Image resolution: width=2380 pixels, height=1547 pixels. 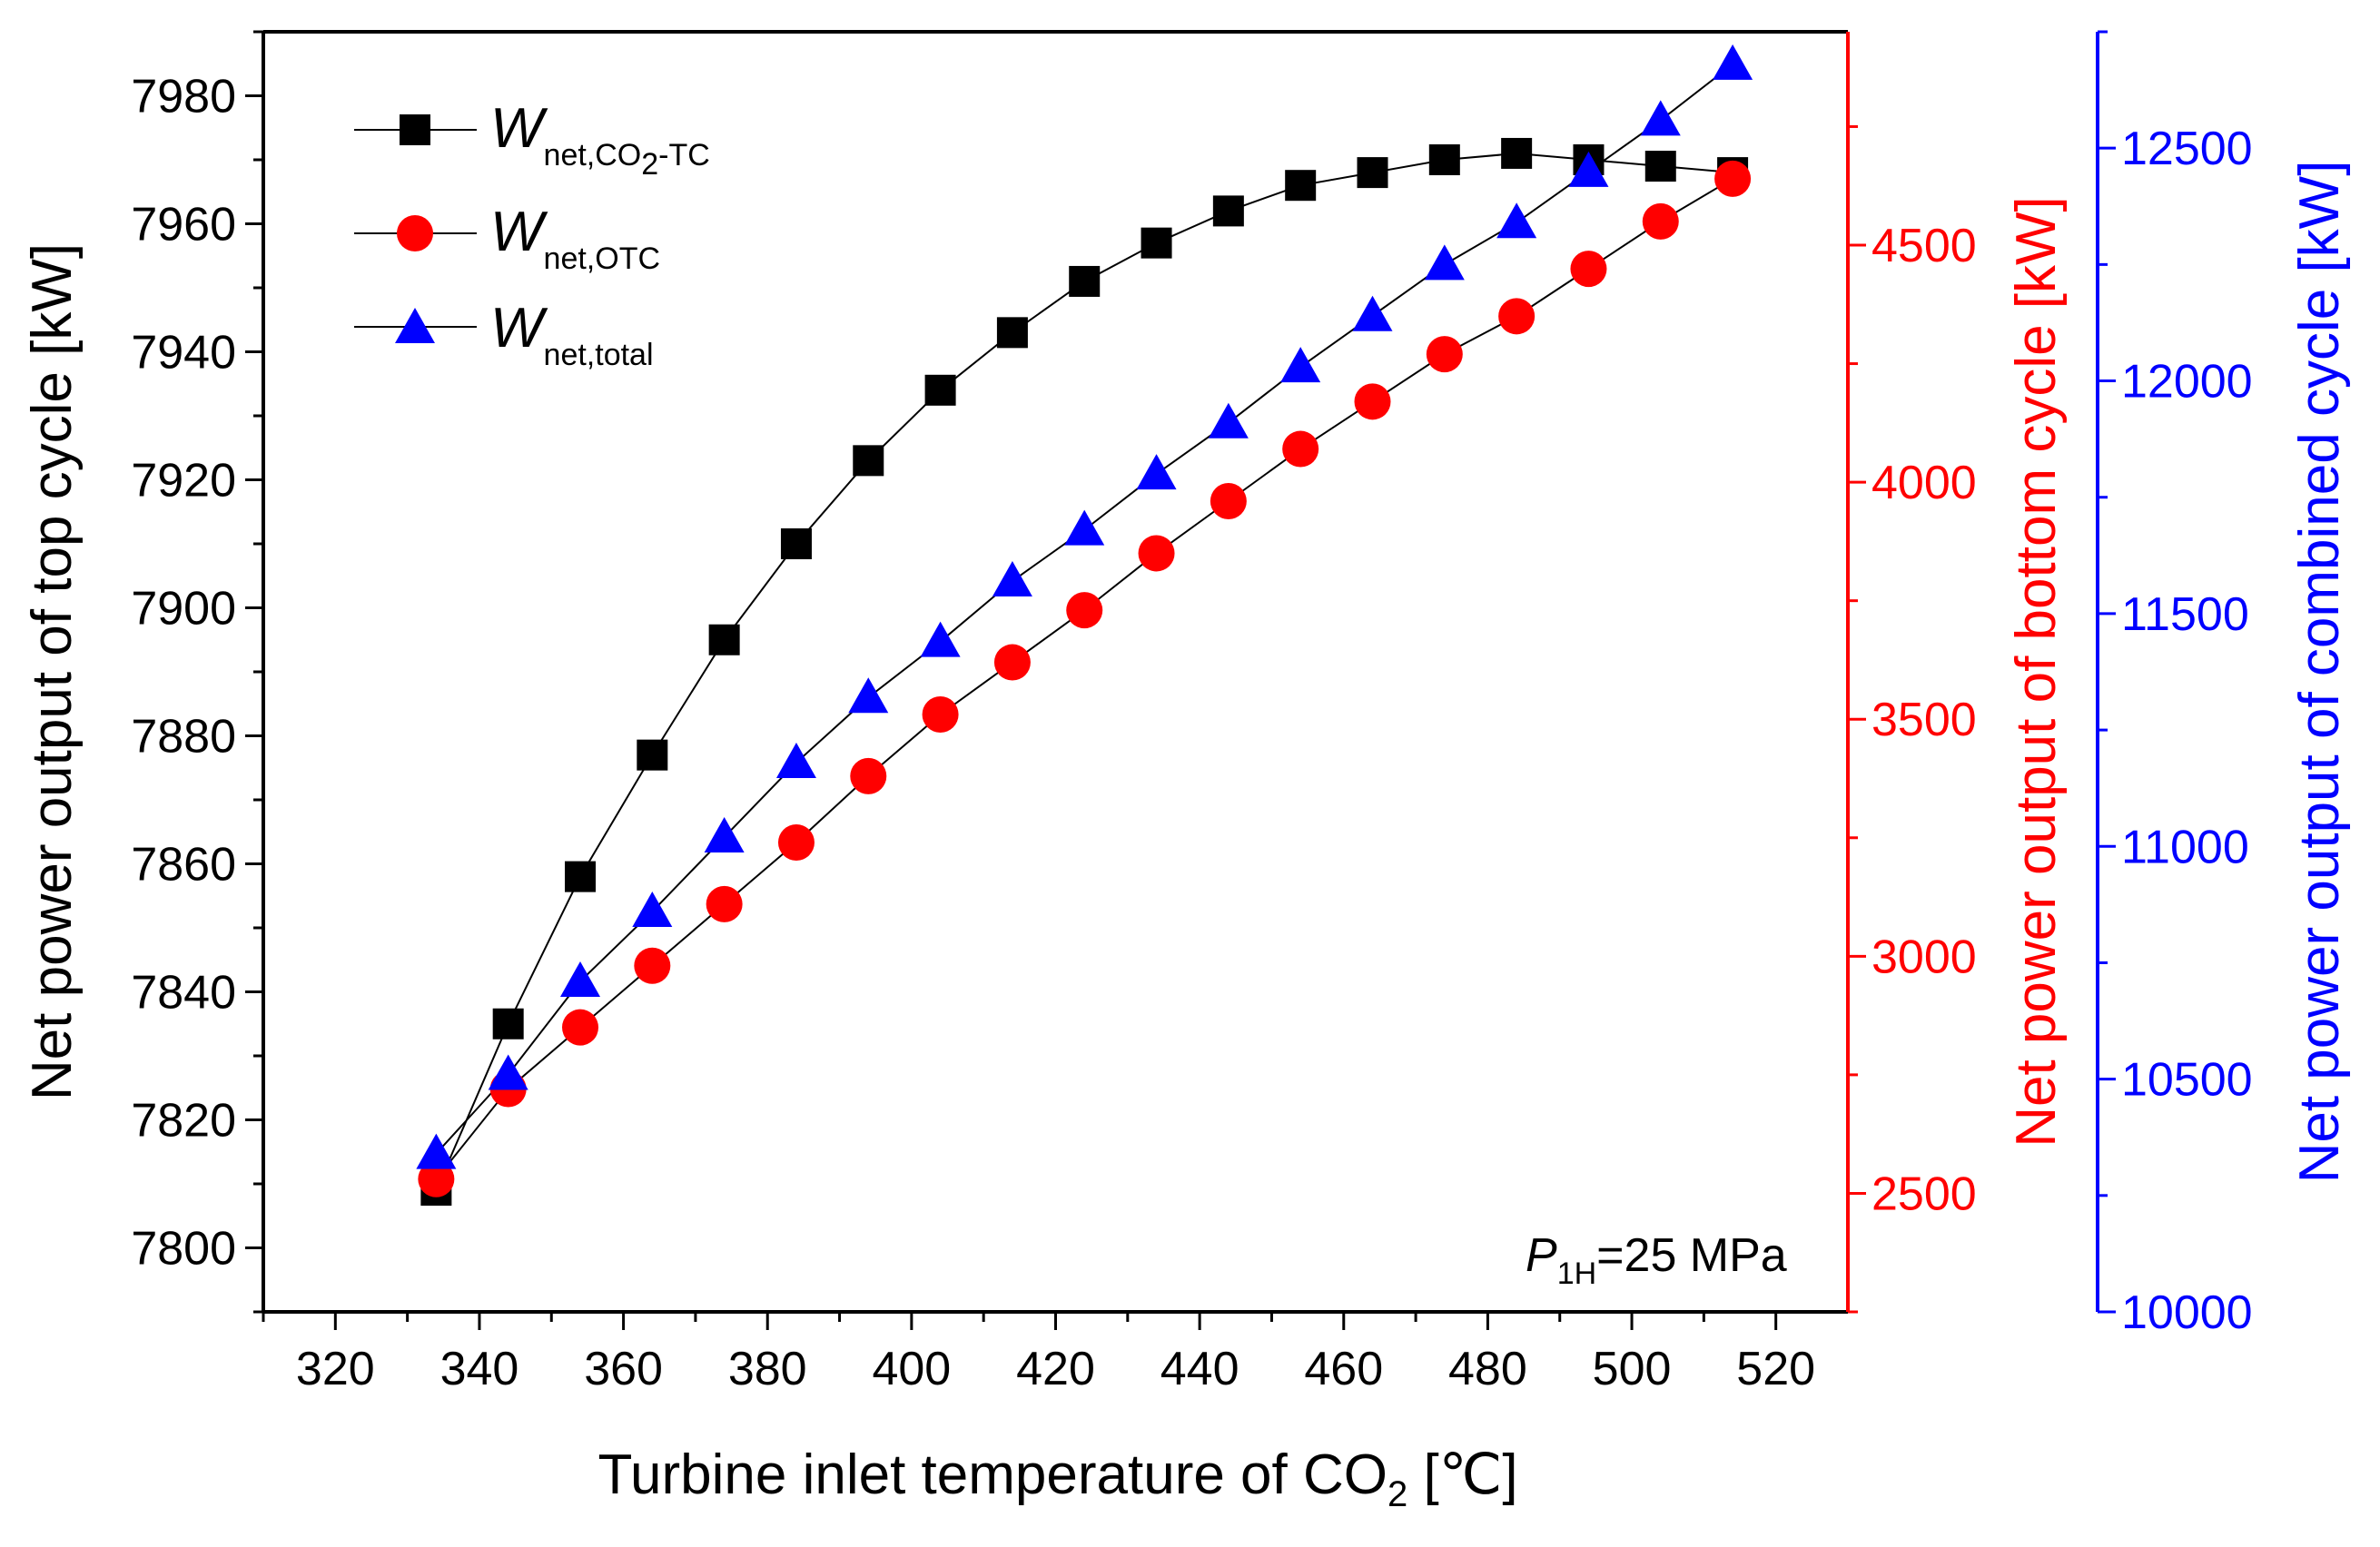 What do you see at coordinates (1462, 1475) in the screenshot?
I see `x-axis-title-unit: [℃]` at bounding box center [1462, 1475].